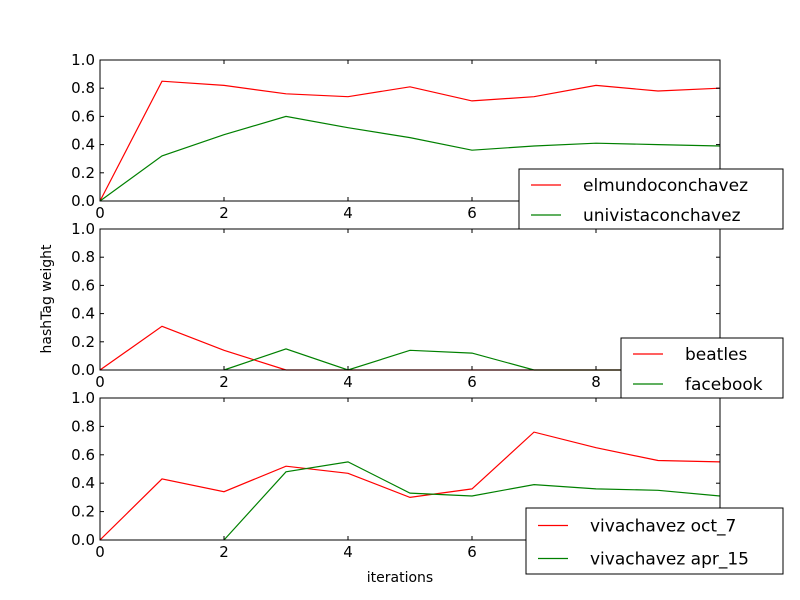 The image size is (800, 600). Describe the element at coordinates (662, 216) in the screenshot. I see `legend-label: univistaconchavez` at that location.